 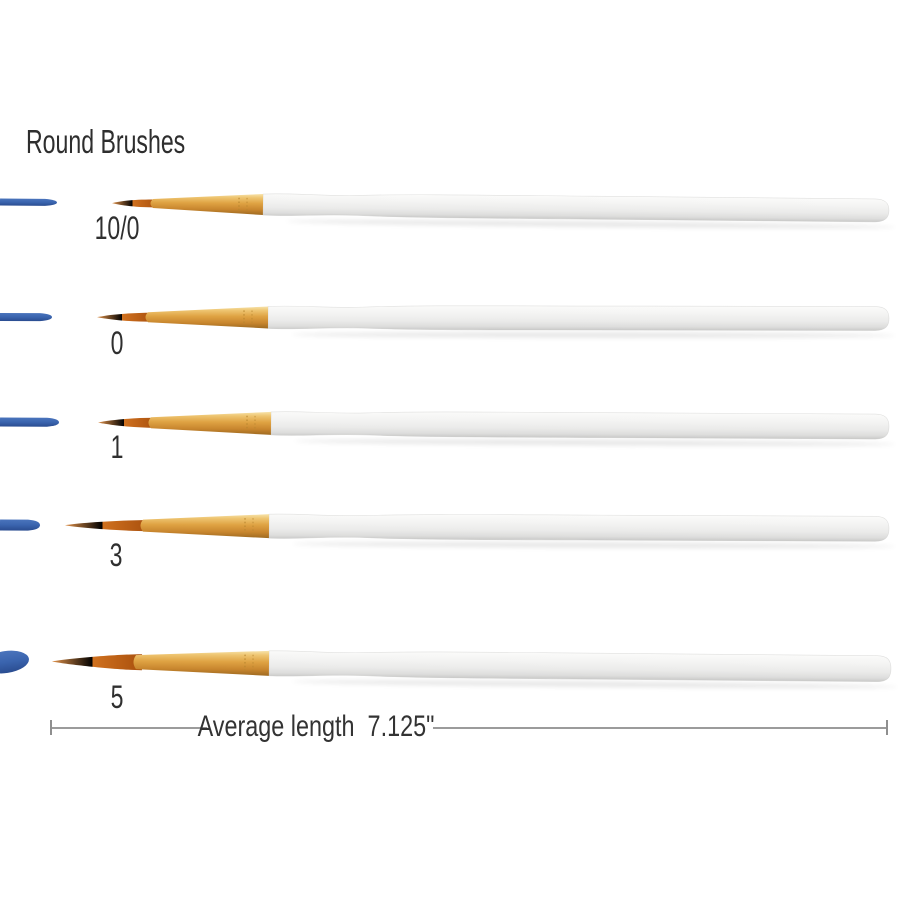 I want to click on dimension-line-left, so click(x=129, y=728).